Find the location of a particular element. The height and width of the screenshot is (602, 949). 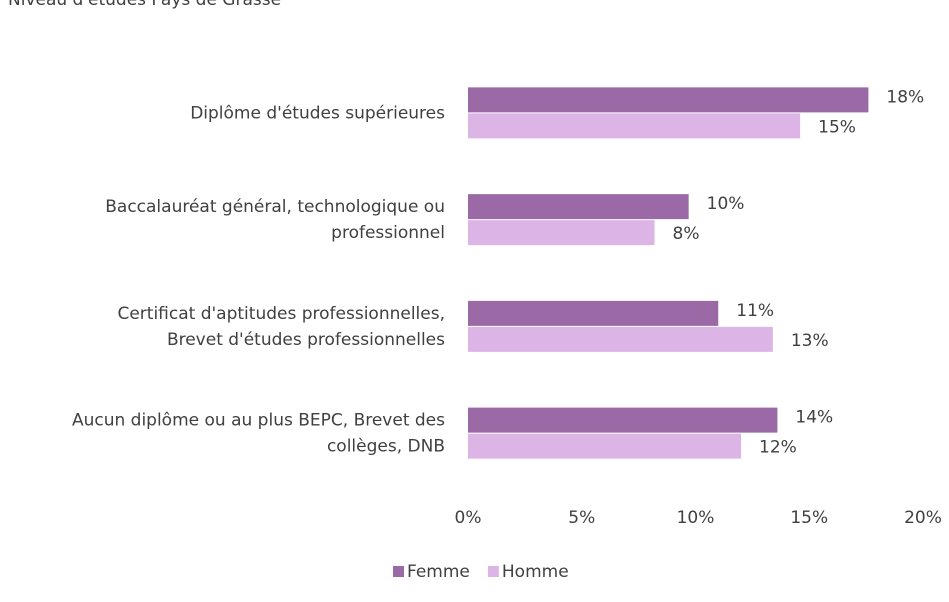

chart-title: Niveau d'études Pays de Grasse is located at coordinates (144, 5).